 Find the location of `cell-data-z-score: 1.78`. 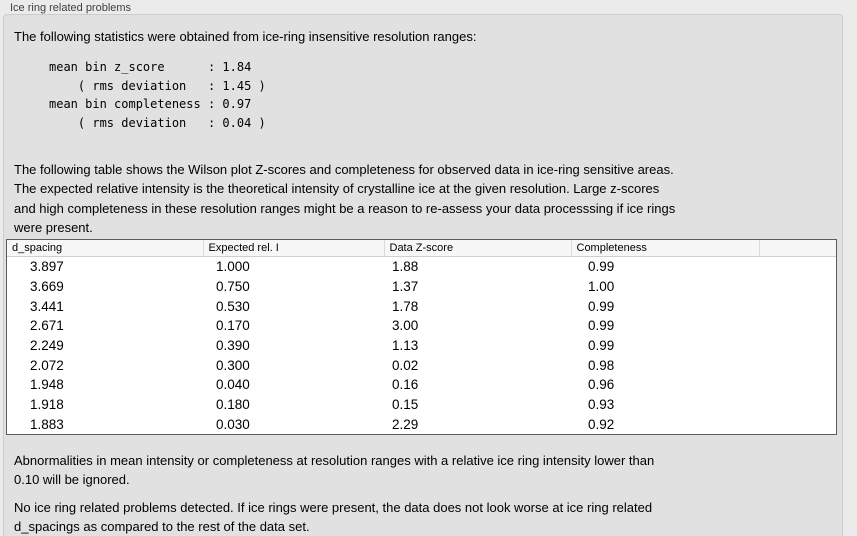

cell-data-z-score: 1.78 is located at coordinates (405, 306).